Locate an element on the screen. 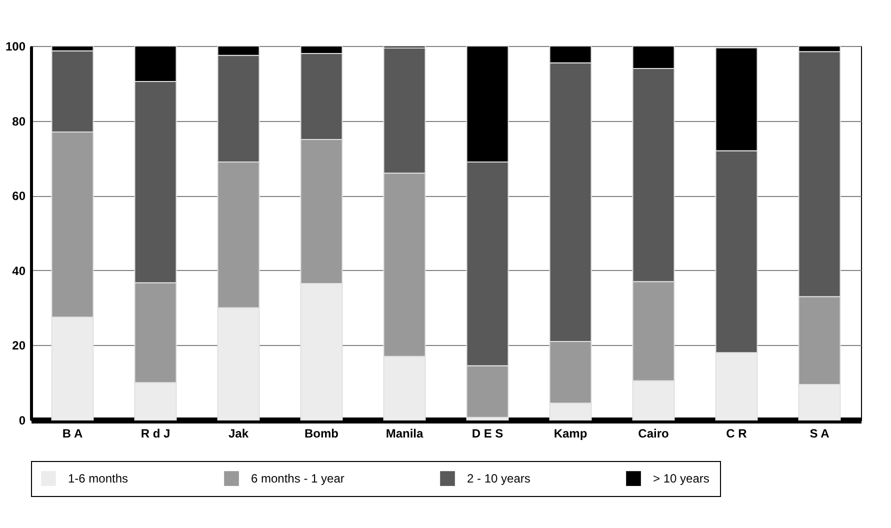 Image resolution: width=891 pixels, height=528 pixels. x-tick-label: C R is located at coordinates (737, 433).